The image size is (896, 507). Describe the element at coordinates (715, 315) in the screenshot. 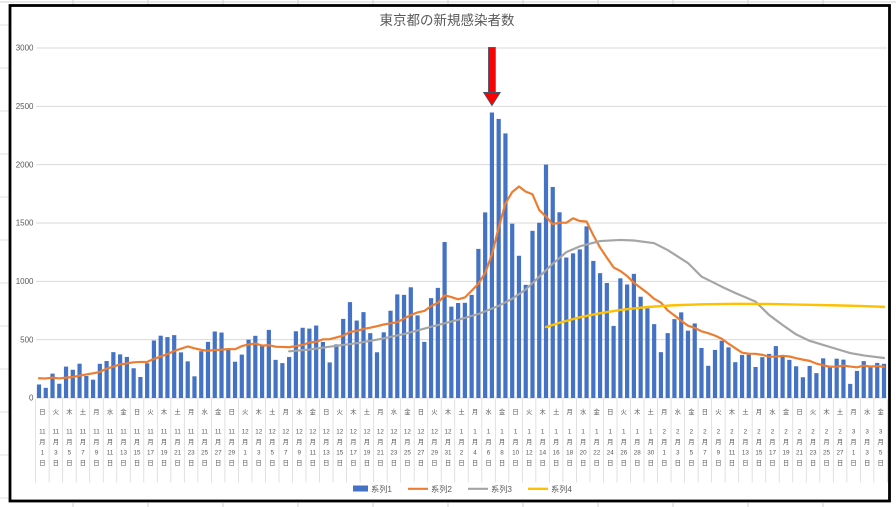

I see `line-series4` at that location.